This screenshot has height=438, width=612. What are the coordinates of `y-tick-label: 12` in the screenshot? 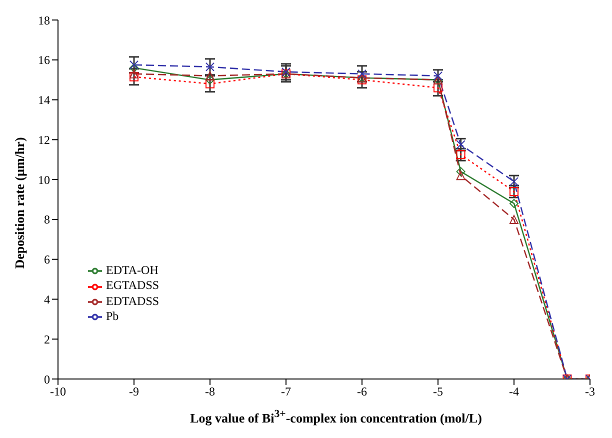 It's located at (44, 139).